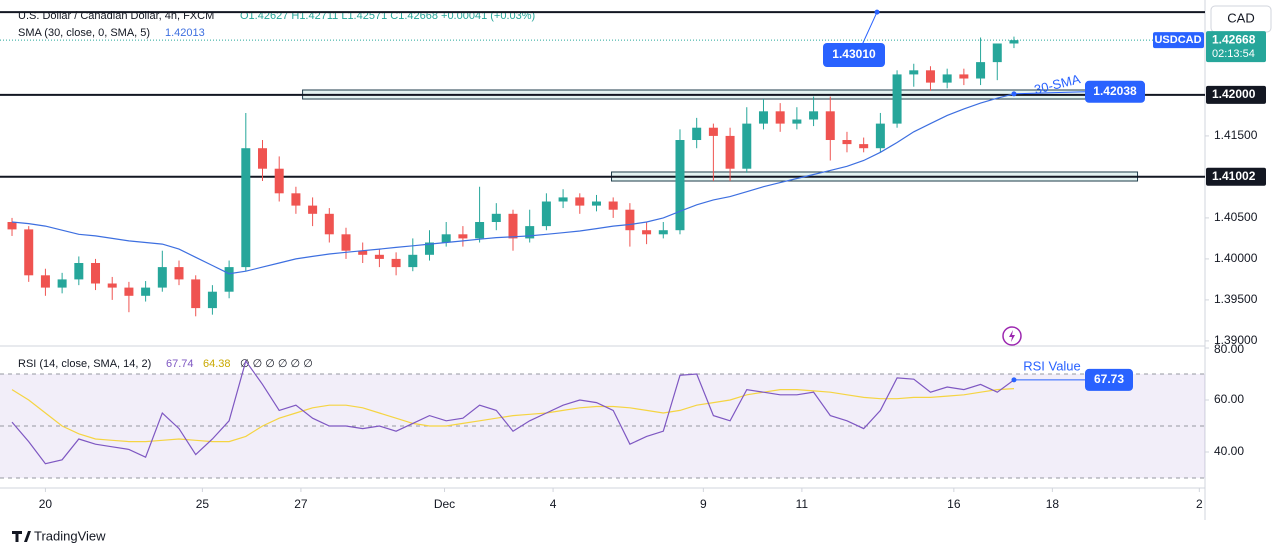 This screenshot has height=554, width=1281. What do you see at coordinates (180, 364) in the screenshot?
I see `rsi-current: 67.74` at bounding box center [180, 364].